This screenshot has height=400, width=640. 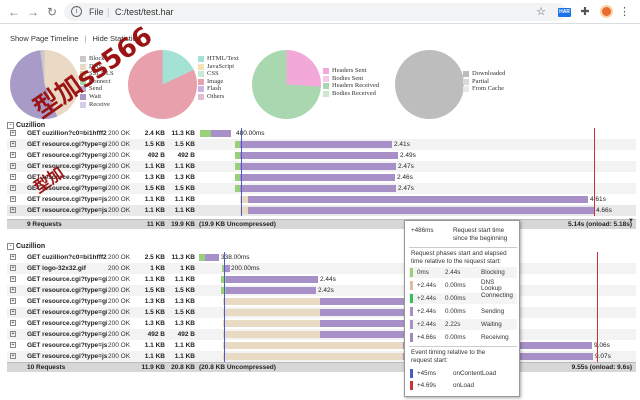 What do you see at coordinates (427, 337) in the screenshot?
I see `phase-start: +4.66s` at bounding box center [427, 337].